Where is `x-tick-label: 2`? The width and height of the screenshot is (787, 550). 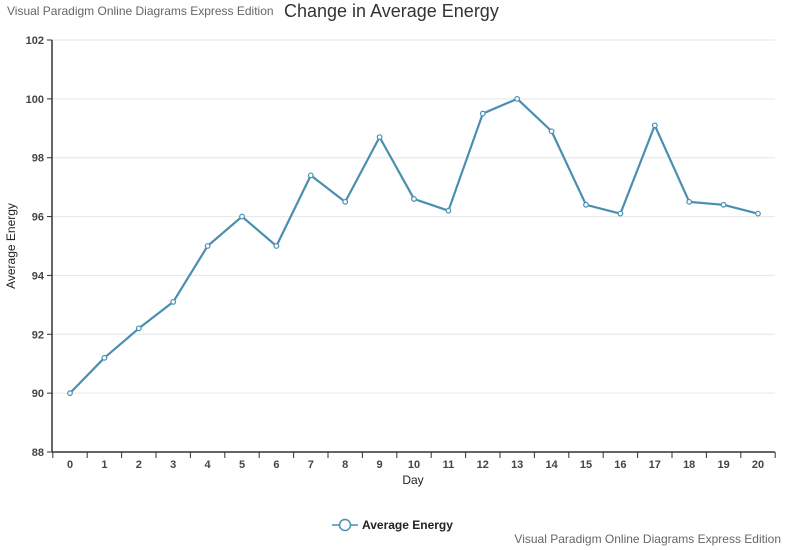 x-tick-label: 2 is located at coordinates (139, 465).